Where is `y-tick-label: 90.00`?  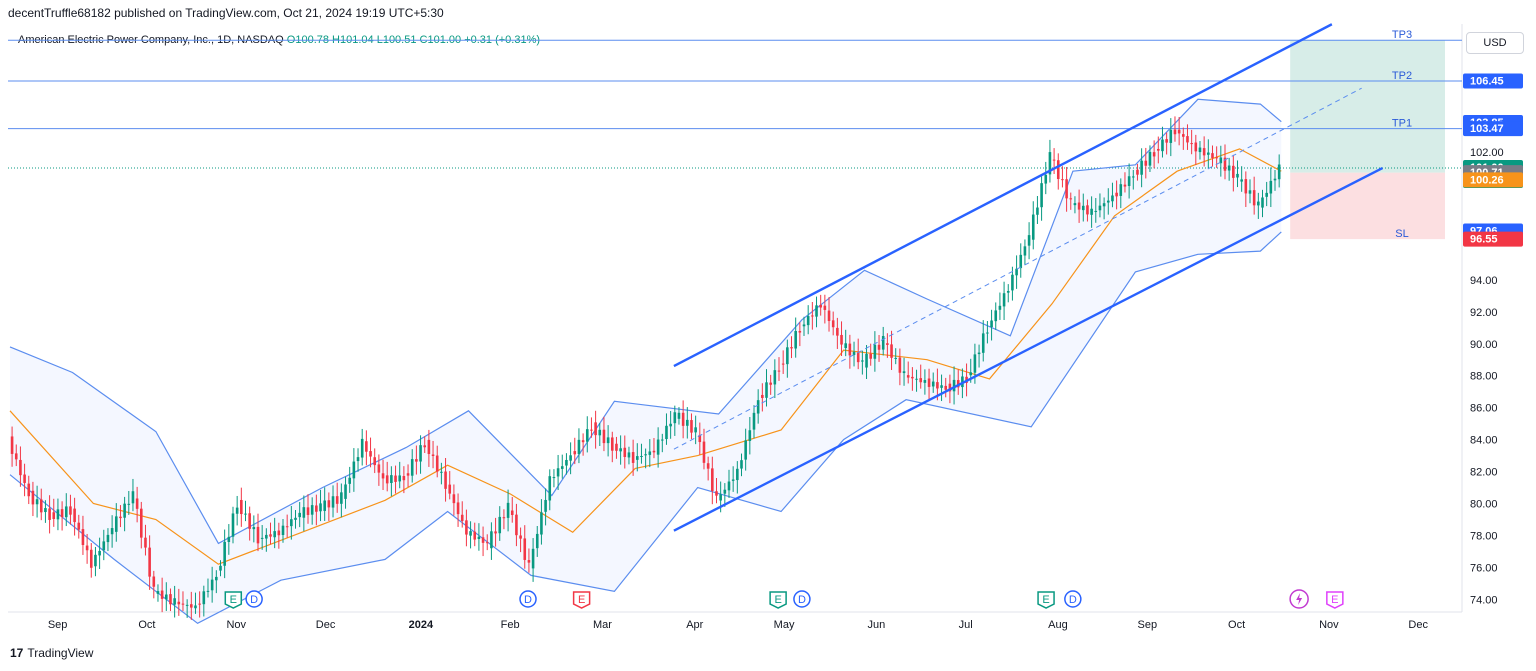 y-tick-label: 90.00 is located at coordinates (1484, 345).